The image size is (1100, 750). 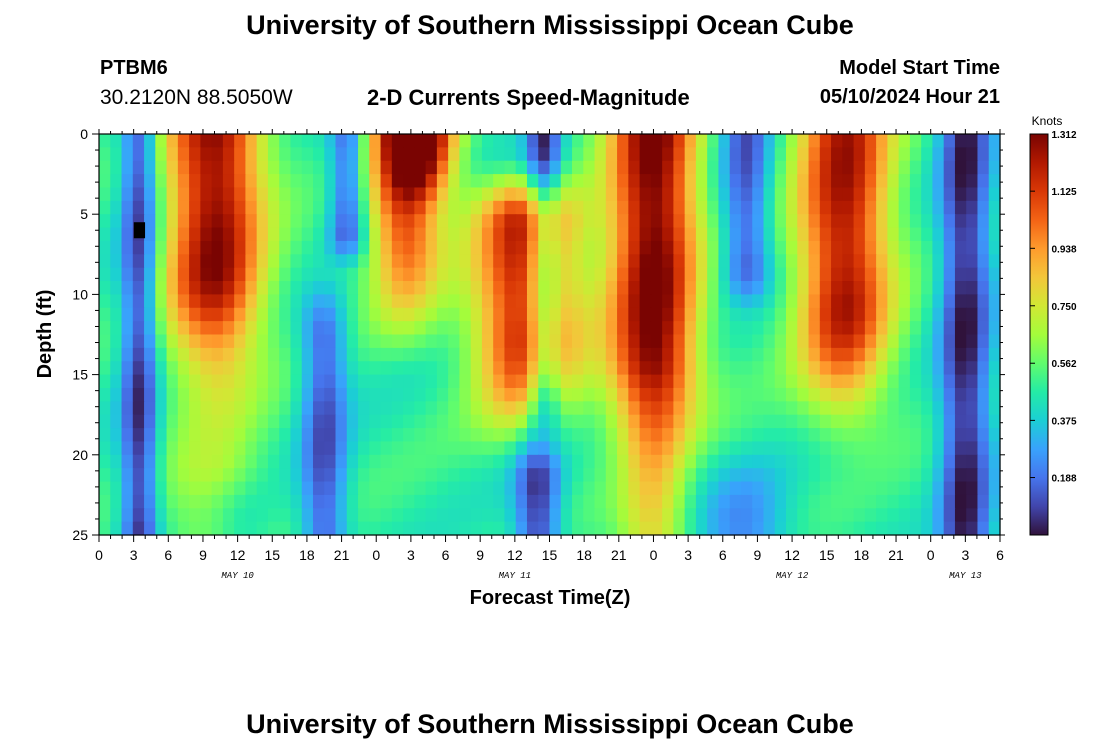 I want to click on plot-title: 2-D Currents Speed-Magnitude, so click(x=528, y=97).